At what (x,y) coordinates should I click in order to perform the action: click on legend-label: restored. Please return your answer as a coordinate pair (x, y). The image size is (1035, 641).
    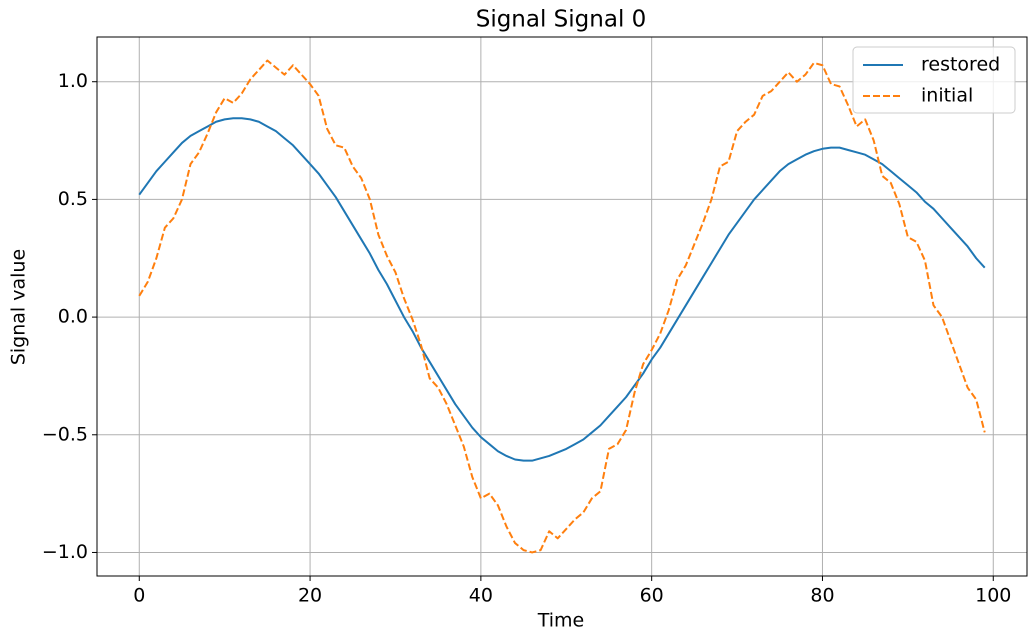
    Looking at the image, I should click on (960, 65).